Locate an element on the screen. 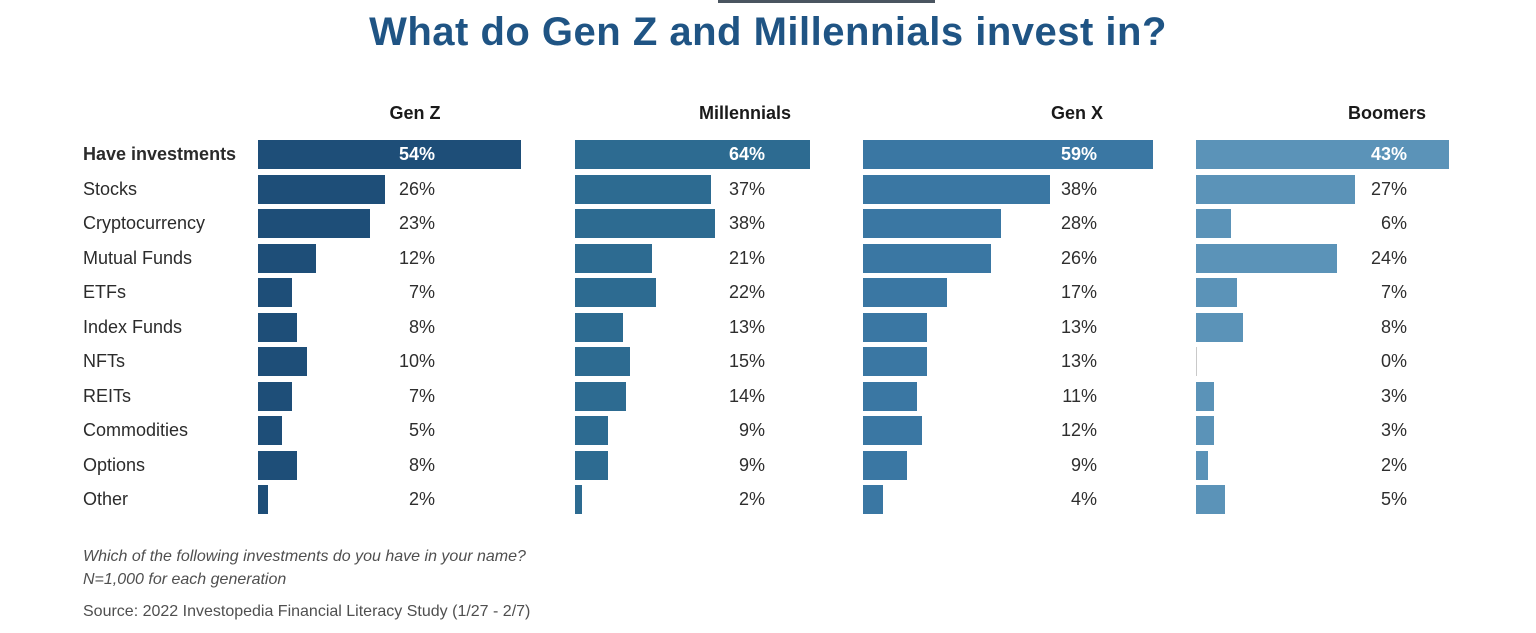 The width and height of the screenshot is (1536, 633). cropped-top-edge-artifact is located at coordinates (826, 1).